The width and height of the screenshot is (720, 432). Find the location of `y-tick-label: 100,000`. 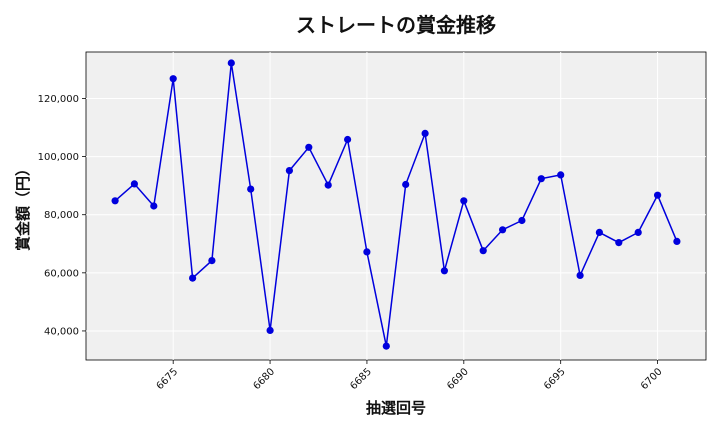

y-tick-label: 100,000 is located at coordinates (58, 157).